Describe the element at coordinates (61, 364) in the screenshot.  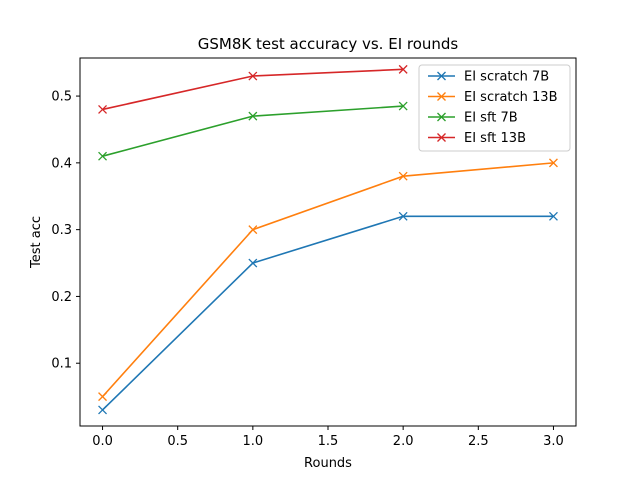
I see `y-tick-label: 0.1` at that location.